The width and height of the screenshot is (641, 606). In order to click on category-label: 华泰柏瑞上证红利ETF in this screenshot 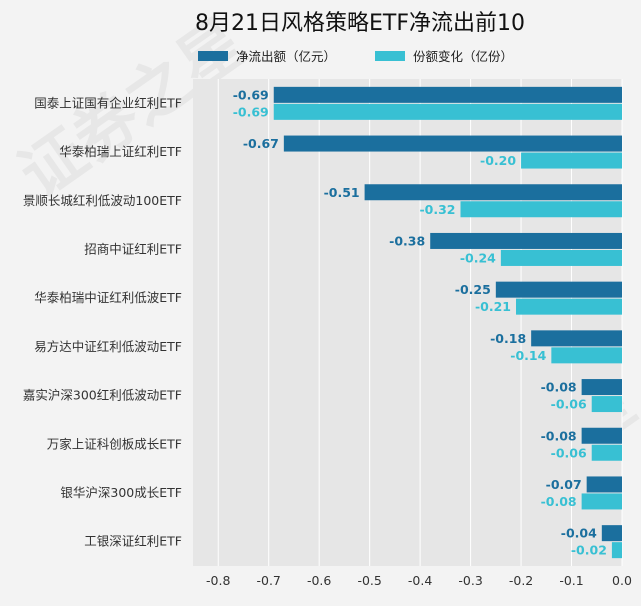, I will do `click(120, 151)`.